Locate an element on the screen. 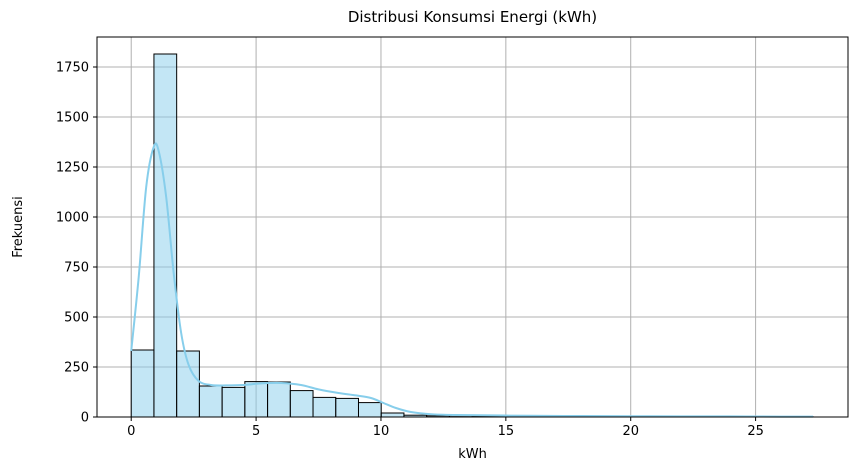 This screenshot has height=470, width=859. y-tick-label: 0 is located at coordinates (85, 418).